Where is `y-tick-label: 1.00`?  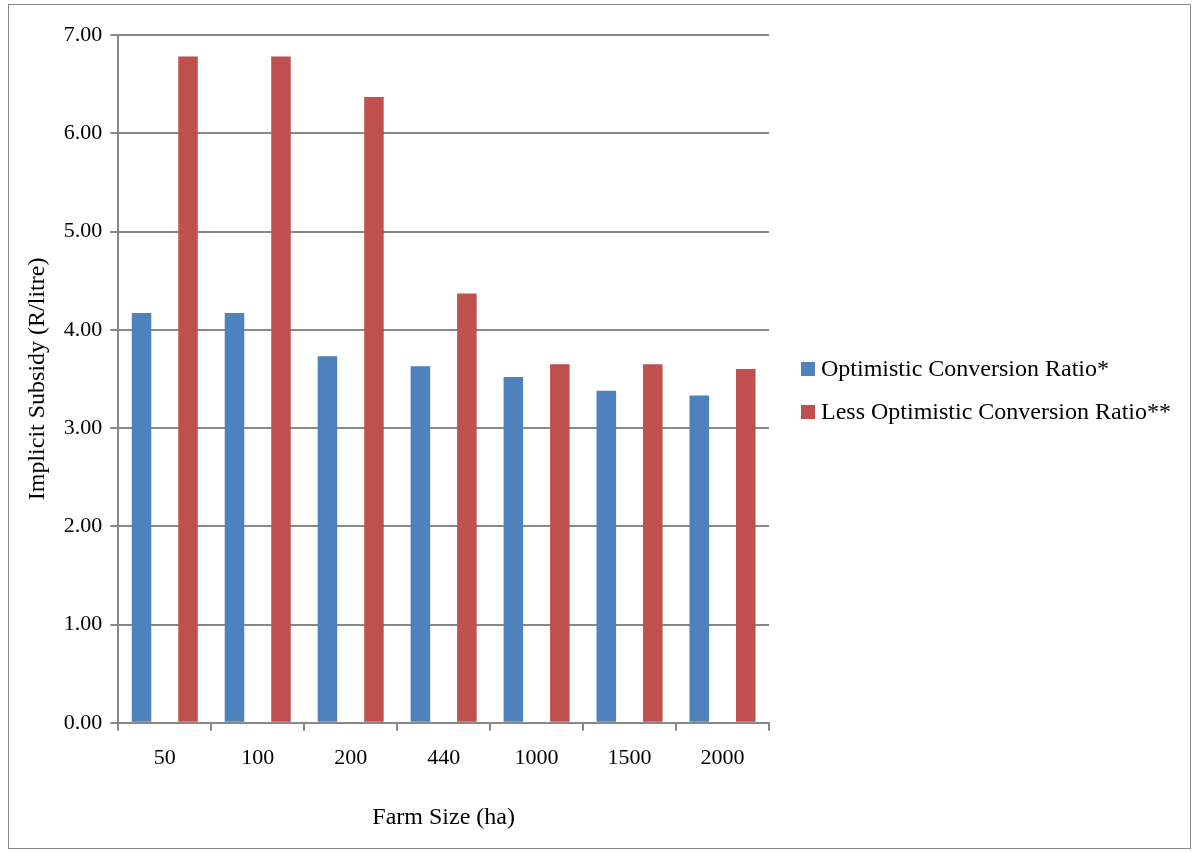
y-tick-label: 1.00 is located at coordinates (83, 623).